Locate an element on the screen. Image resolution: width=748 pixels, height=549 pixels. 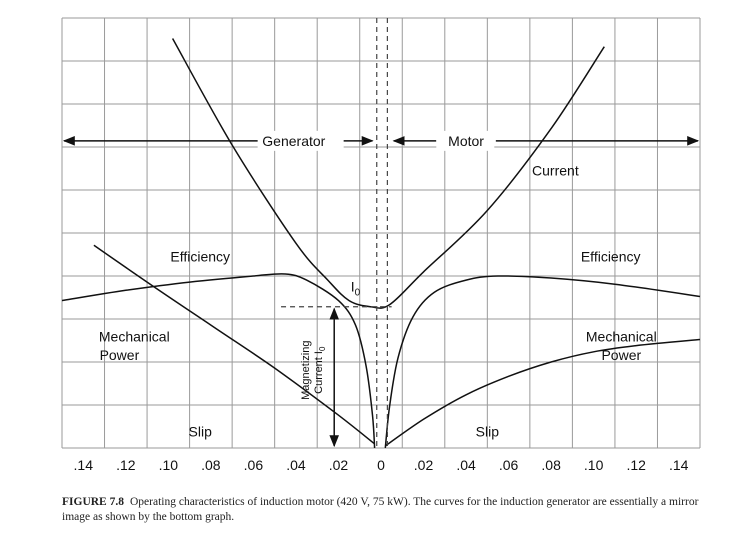
magnetizing-subscript: 0 is located at coordinates (322, 348).